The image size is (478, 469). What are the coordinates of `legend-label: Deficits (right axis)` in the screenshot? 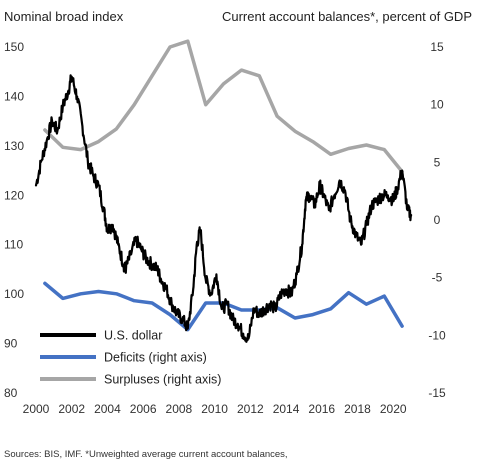 It's located at (155, 358).